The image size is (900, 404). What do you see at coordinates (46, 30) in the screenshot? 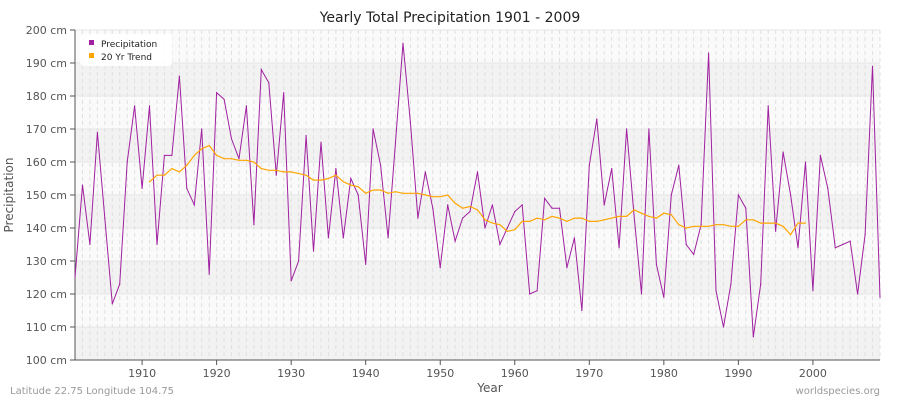
I see `y-tick-label: 200 cm` at bounding box center [46, 30].